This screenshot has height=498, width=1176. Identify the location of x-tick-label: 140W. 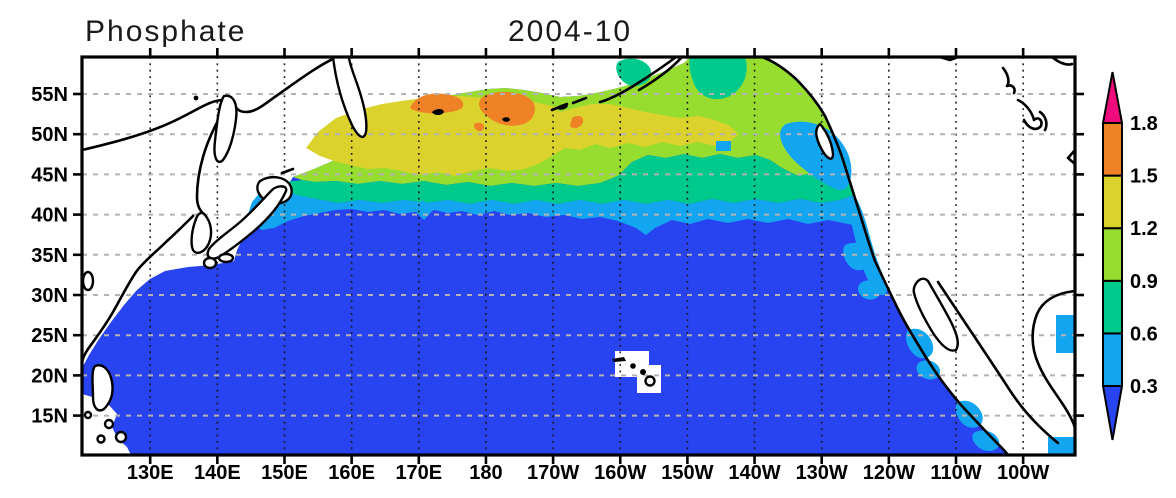
(754, 473).